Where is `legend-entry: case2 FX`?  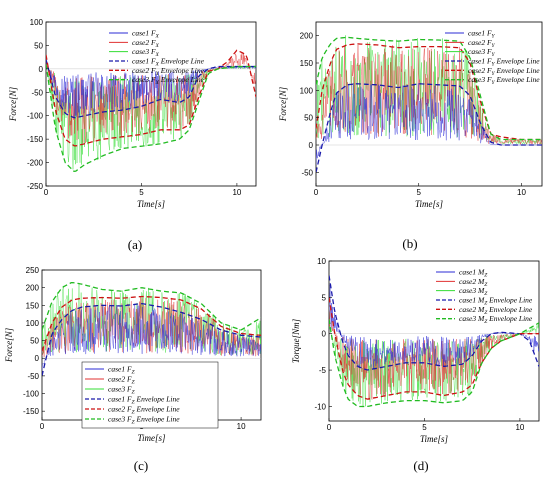
legend-entry: case2 FX is located at coordinates (146, 43).